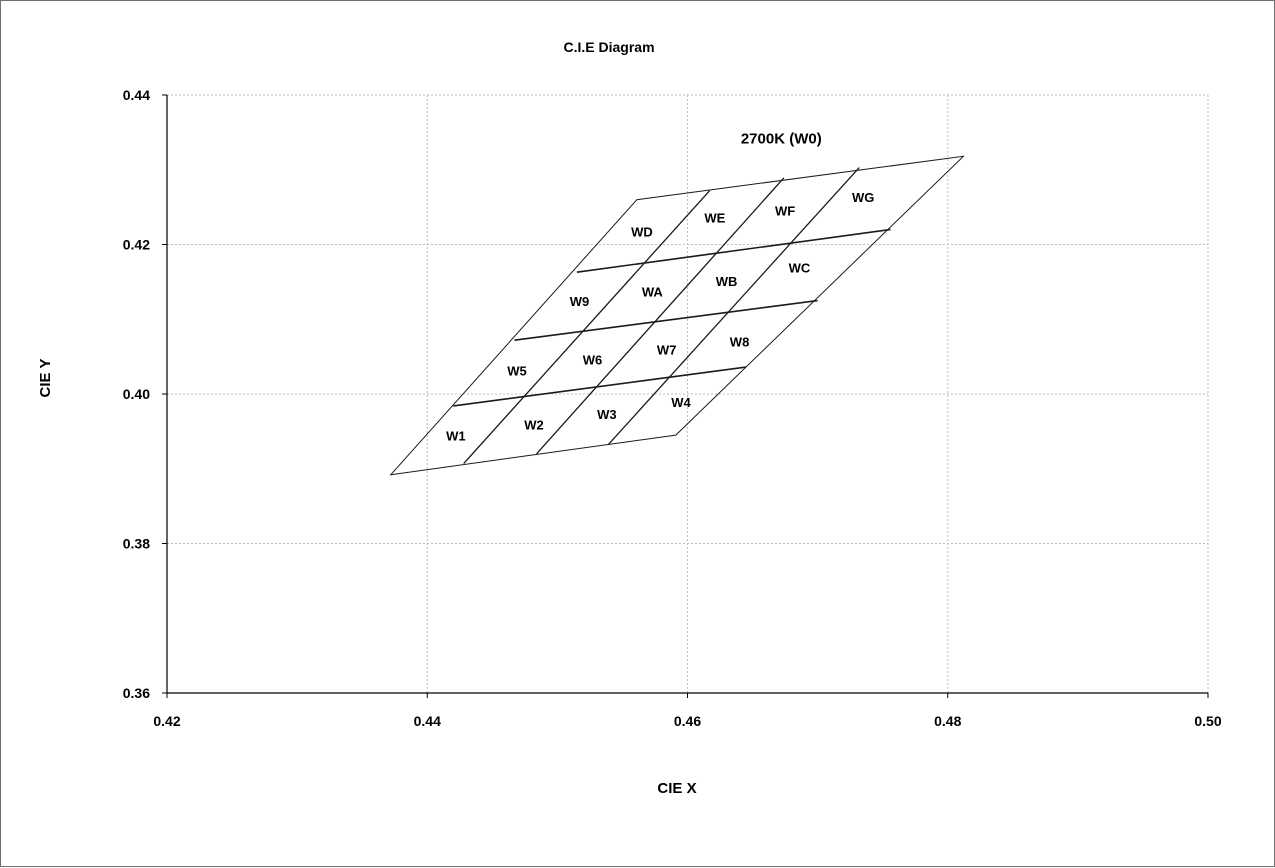 Image resolution: width=1275 pixels, height=868 pixels. Describe the element at coordinates (785, 211) in the screenshot. I see `bin-label-wf: WF` at that location.